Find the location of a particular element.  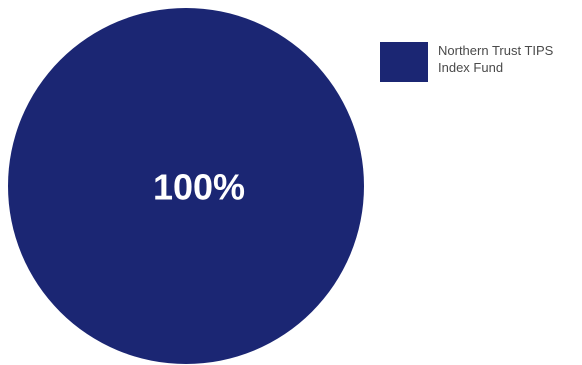

legend-label-northern-trust-tips: Northern Trust TIPS Index Fund is located at coordinates (496, 59).